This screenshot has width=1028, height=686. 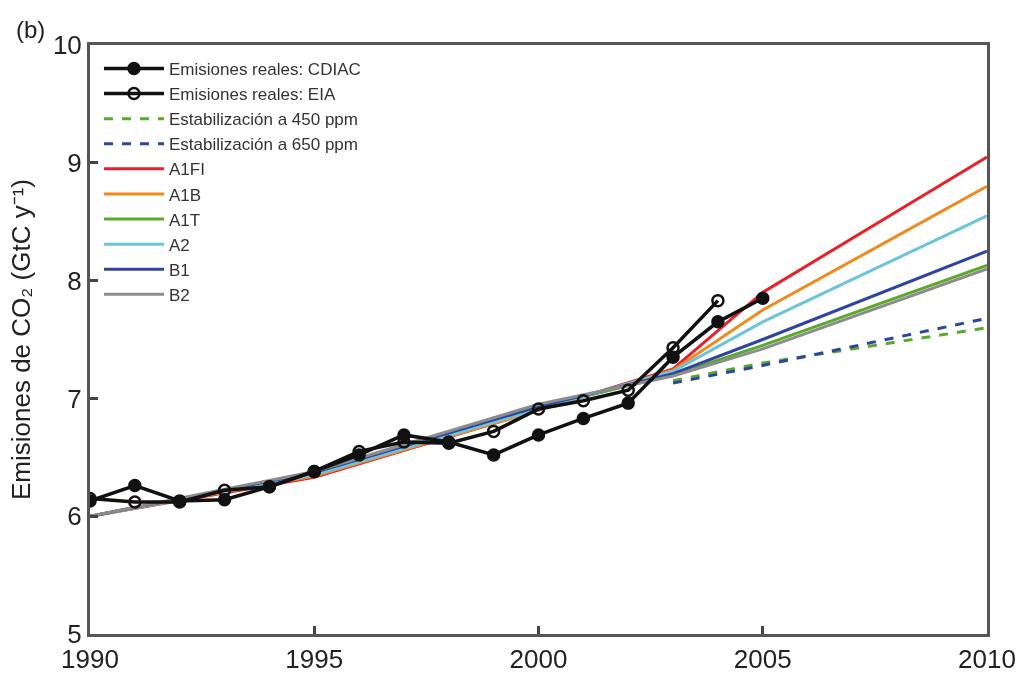 I want to click on legend-label: Emisiones reales: EIA, so click(x=252, y=95).